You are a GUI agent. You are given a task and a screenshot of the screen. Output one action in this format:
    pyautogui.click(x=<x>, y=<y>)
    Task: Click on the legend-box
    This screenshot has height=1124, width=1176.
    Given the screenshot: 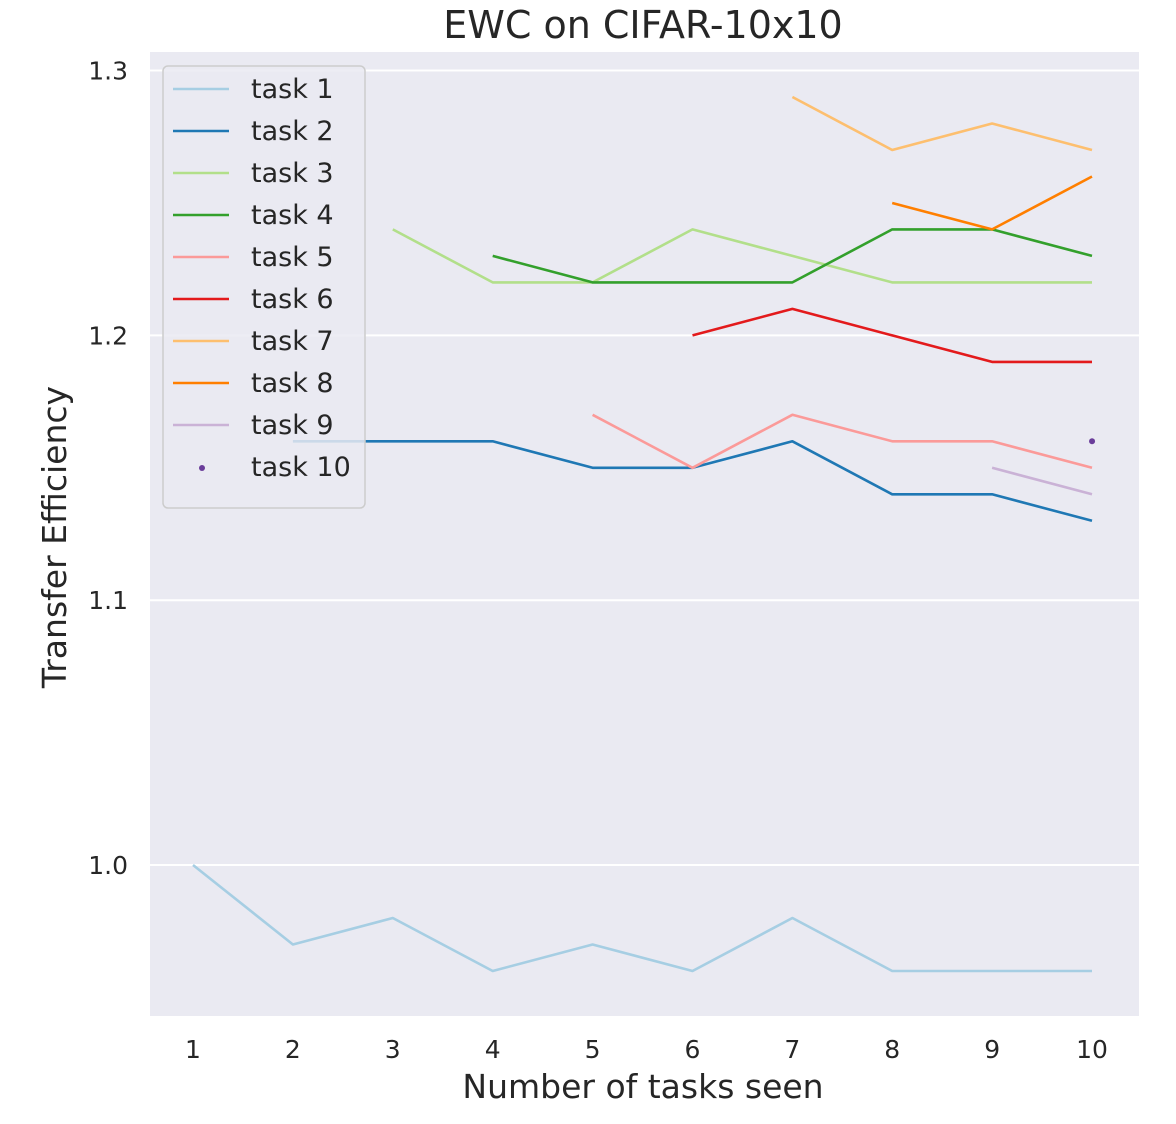 What is the action you would take?
    pyautogui.click(x=264, y=287)
    